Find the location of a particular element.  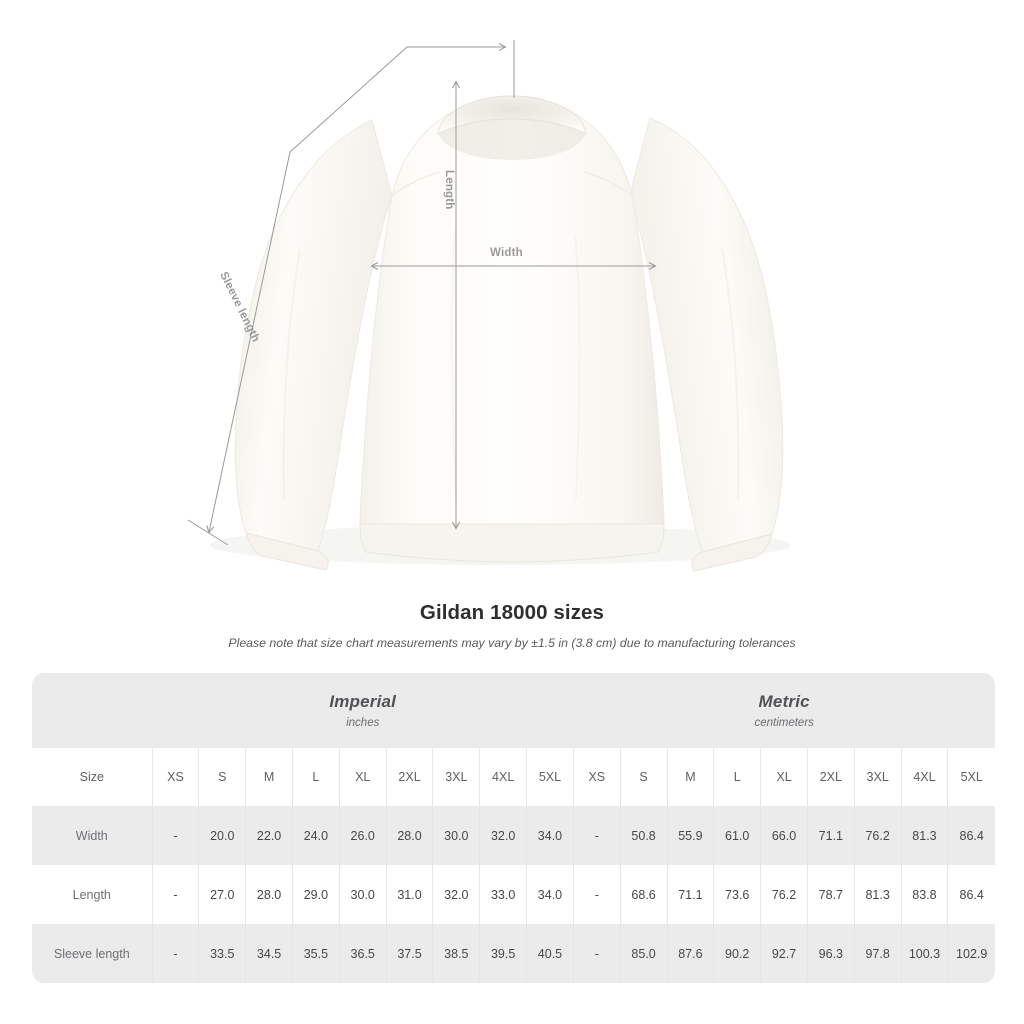

measurement-cell: 61.0 is located at coordinates (737, 835).